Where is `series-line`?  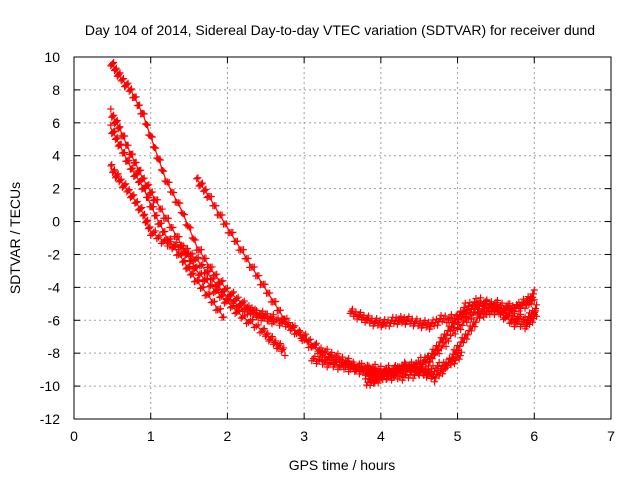 series-line is located at coordinates (167, 222).